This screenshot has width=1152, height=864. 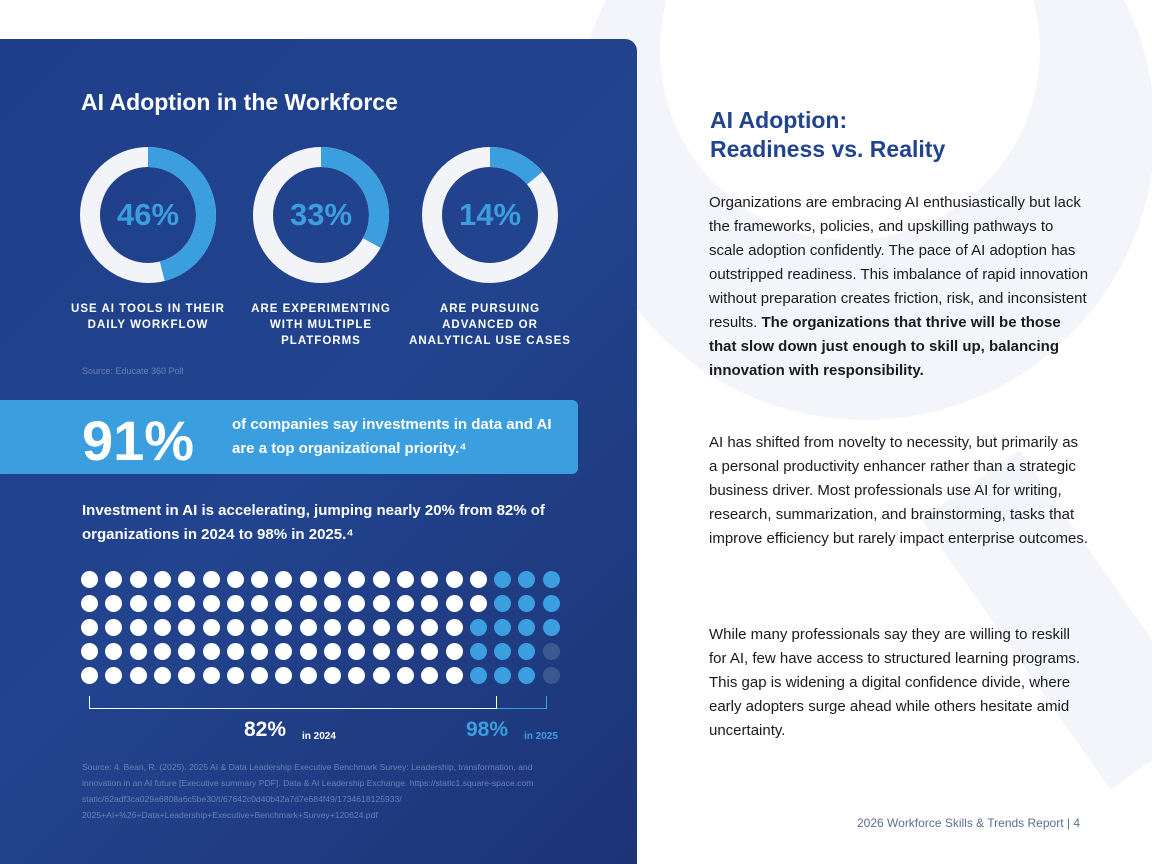 What do you see at coordinates (522, 702) in the screenshot?
I see `bracket-2025` at bounding box center [522, 702].